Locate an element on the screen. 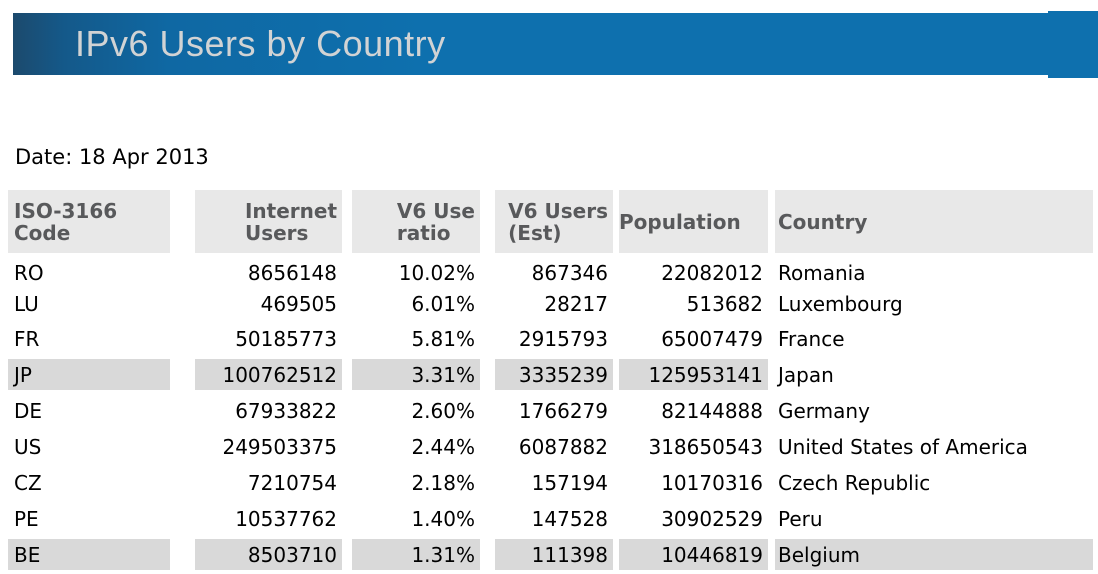  cell-iso-code: LU is located at coordinates (26, 303).